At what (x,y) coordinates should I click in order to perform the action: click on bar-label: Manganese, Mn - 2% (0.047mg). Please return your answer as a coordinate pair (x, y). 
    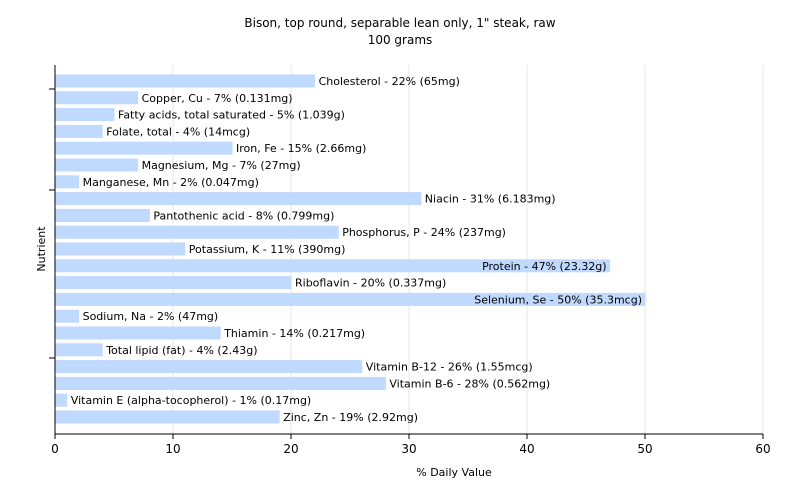
    Looking at the image, I should click on (171, 182).